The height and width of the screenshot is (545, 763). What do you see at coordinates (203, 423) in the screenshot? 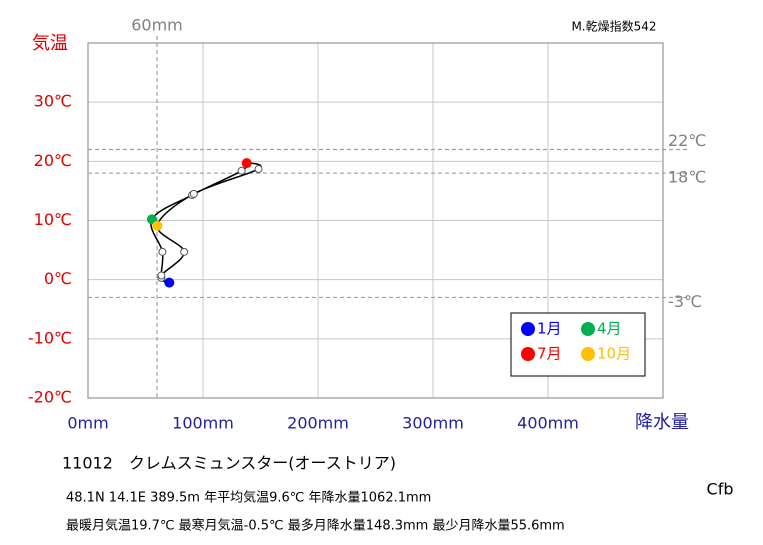
I see `x-tick-label: 100mm` at bounding box center [203, 423].